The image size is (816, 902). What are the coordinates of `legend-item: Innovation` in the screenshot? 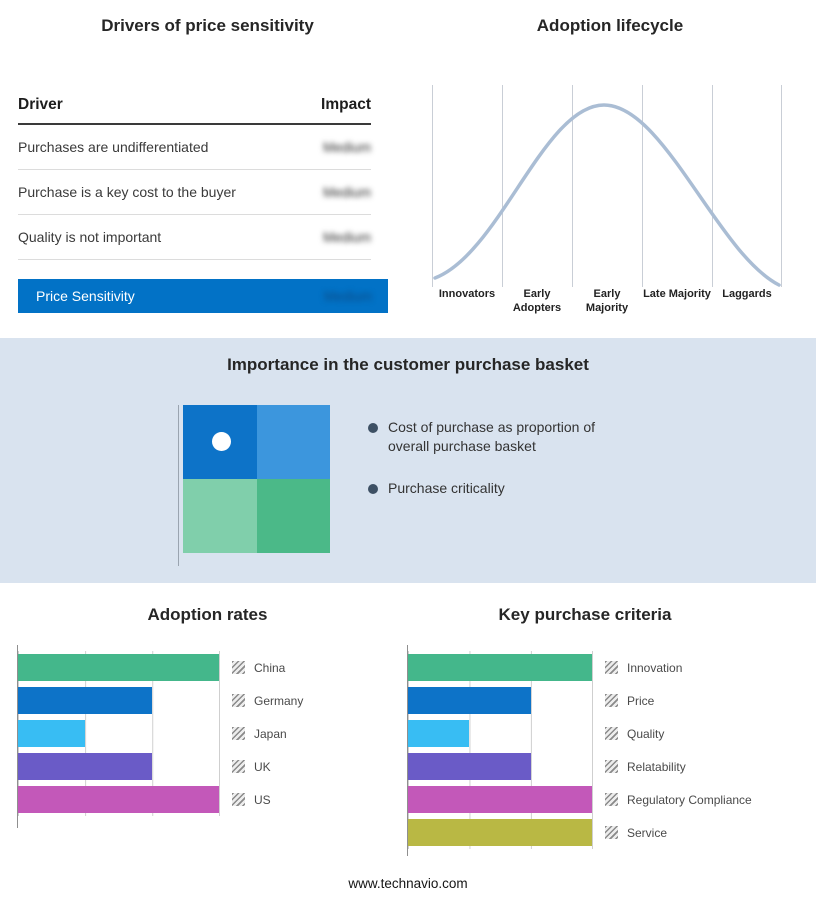 It's located at (678, 667).